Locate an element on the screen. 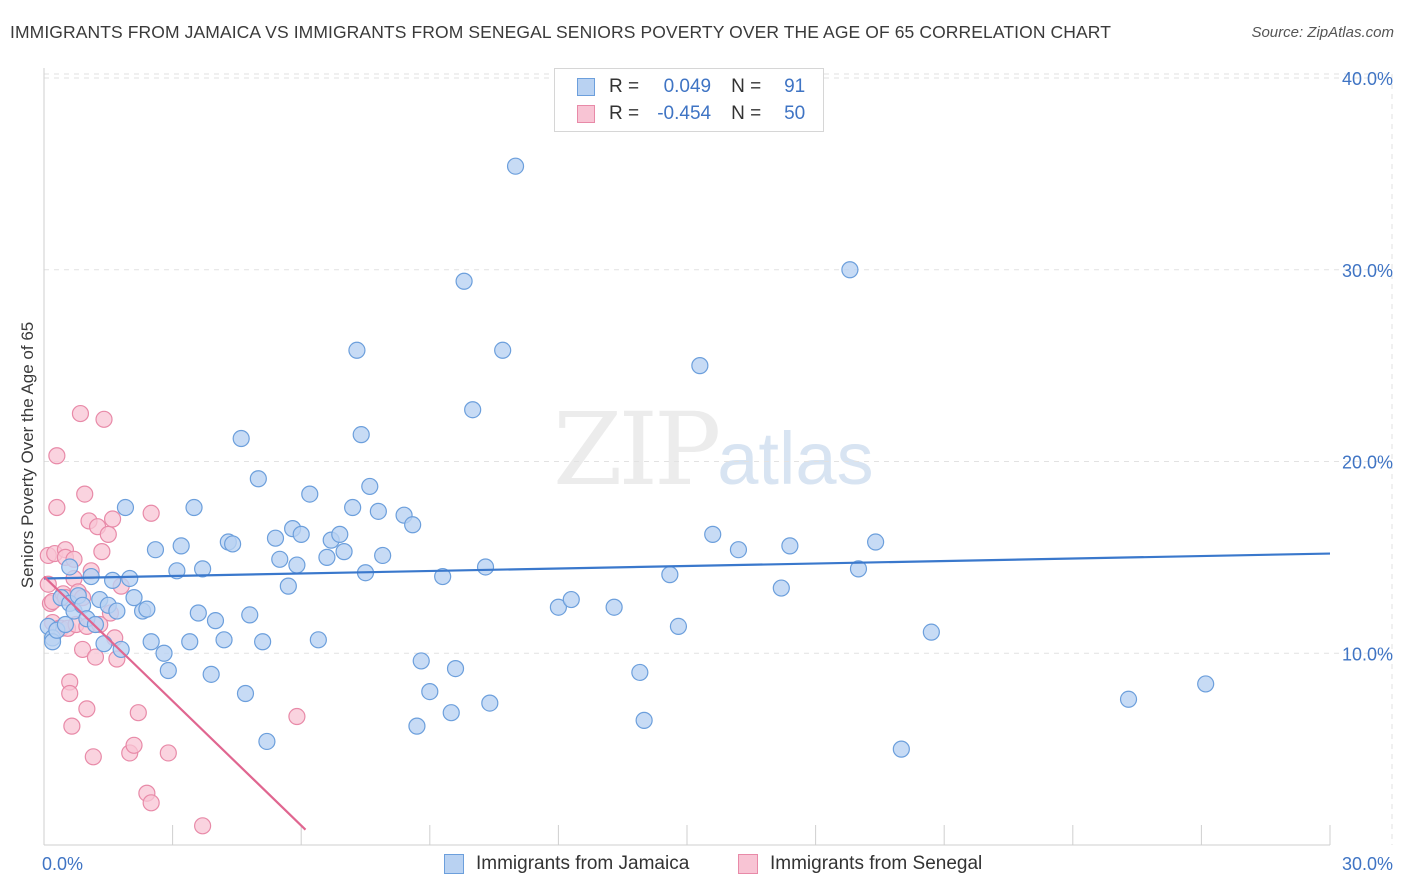 Image resolution: width=1406 pixels, height=892 pixels. legend-r-value-jamaica: 0.049 is located at coordinates (687, 86).